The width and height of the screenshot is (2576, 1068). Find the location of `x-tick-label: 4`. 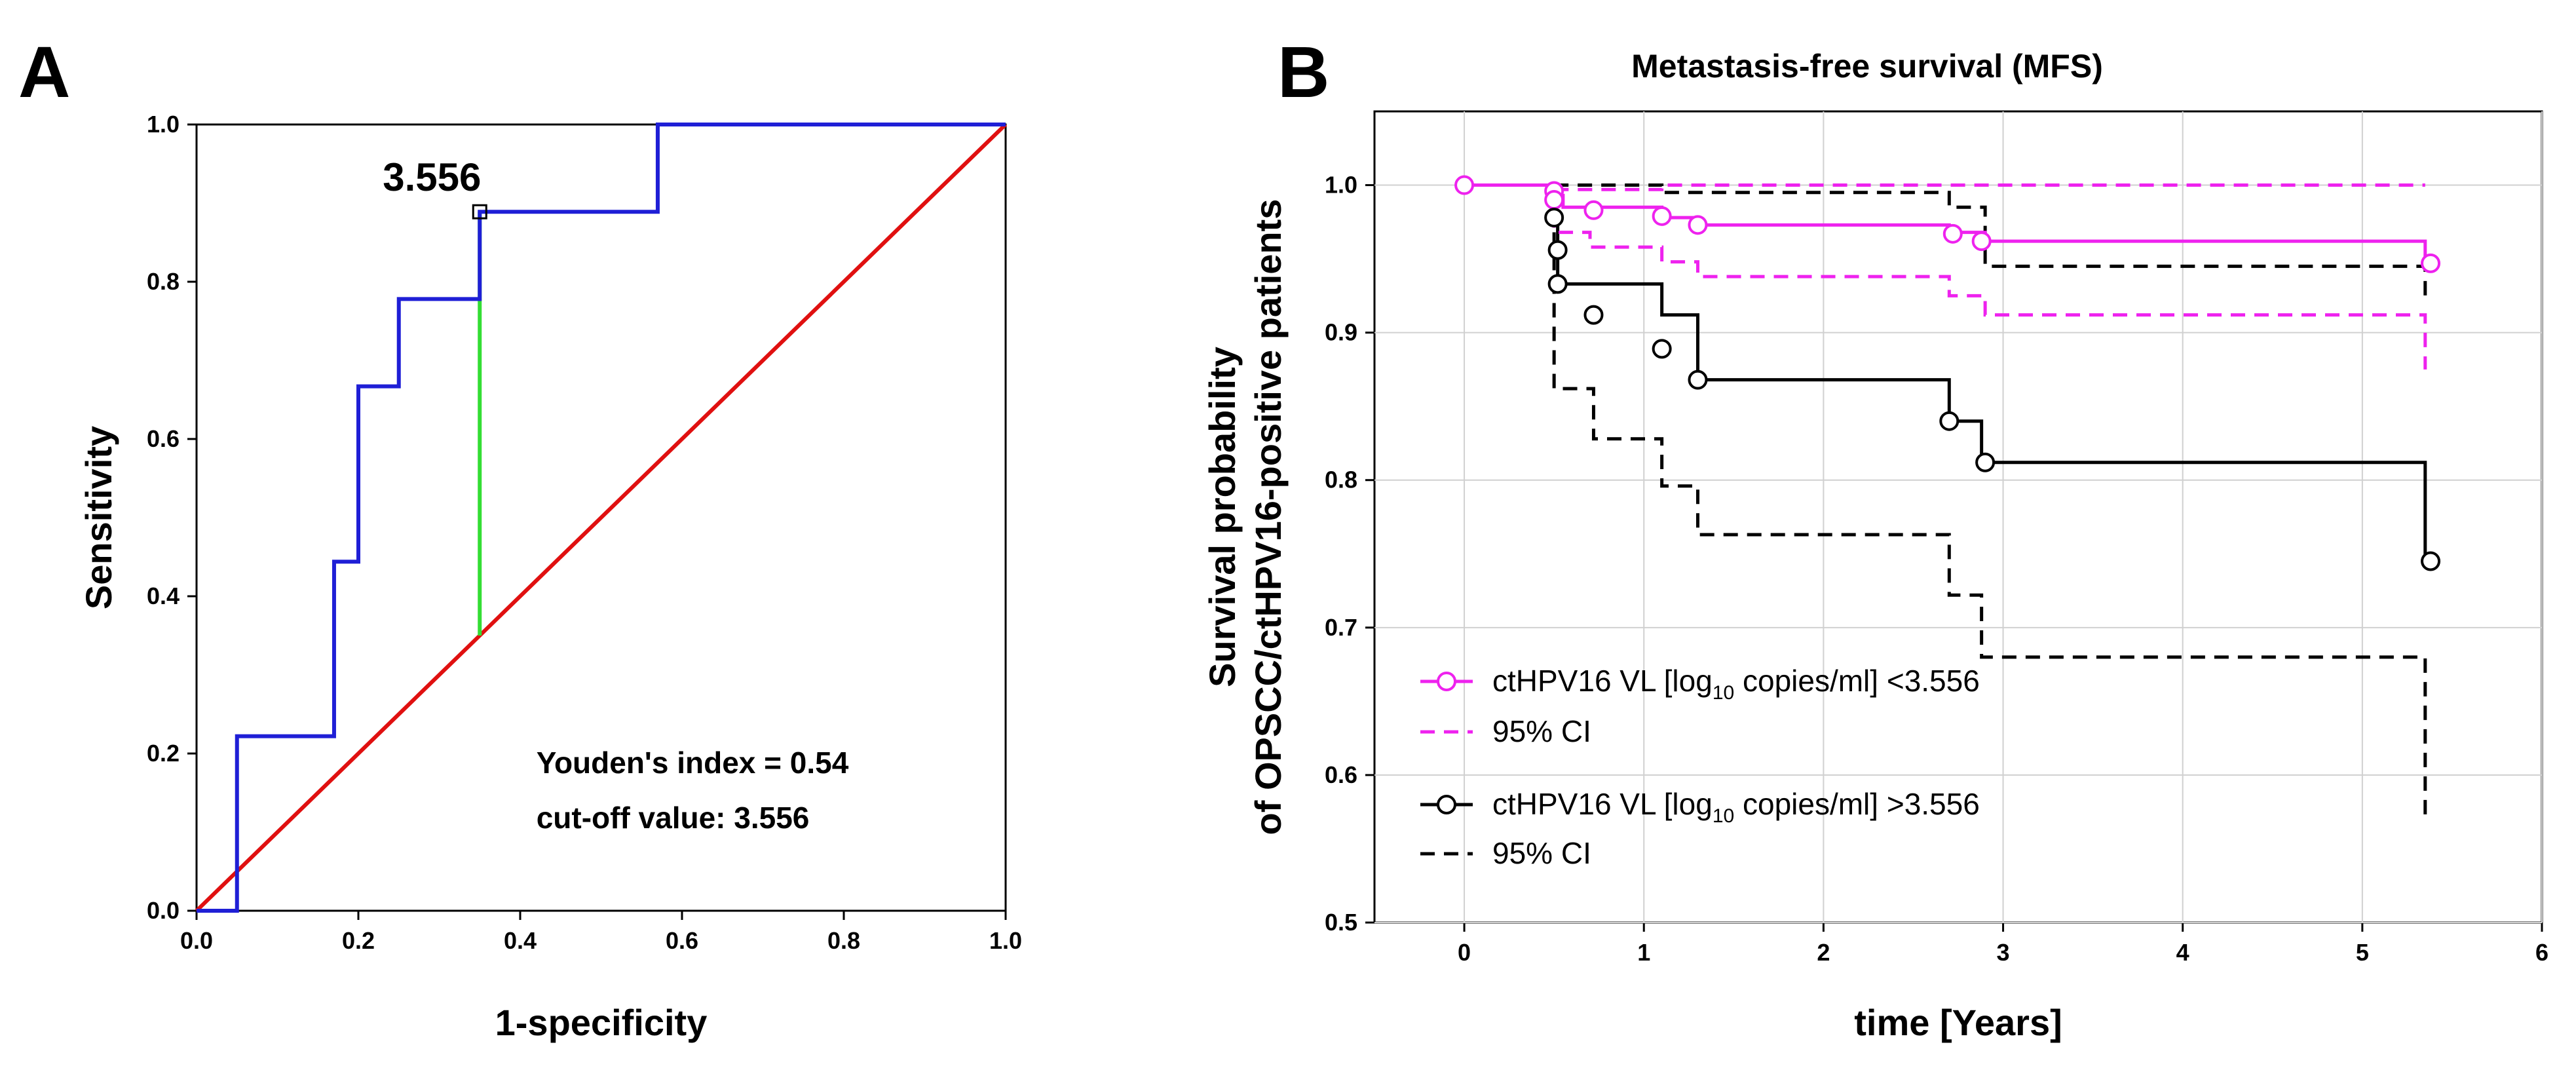

x-tick-label: 4 is located at coordinates (2182, 952).